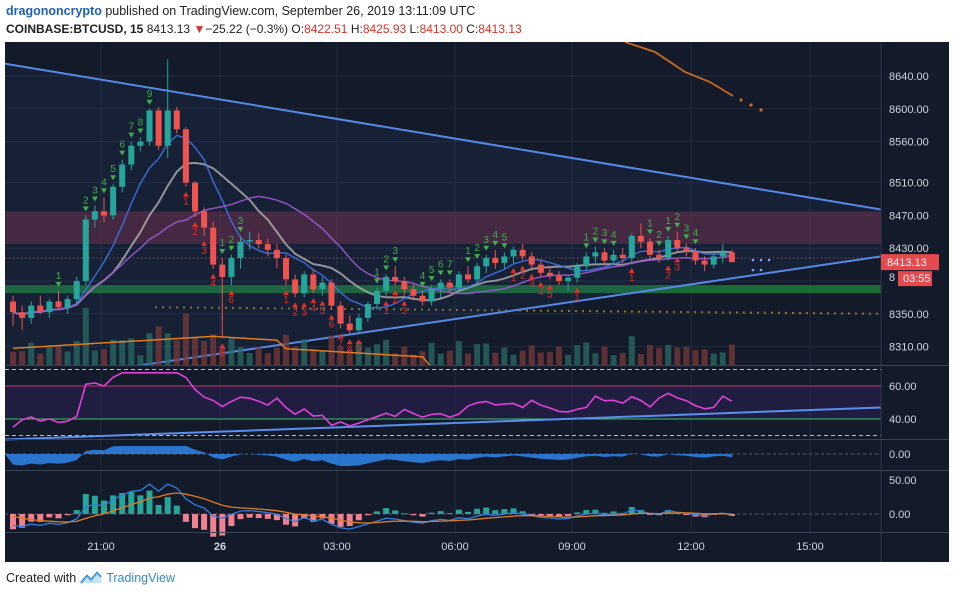  Describe the element at coordinates (141, 123) in the screenshot. I see `td-count-green: 8` at that location.